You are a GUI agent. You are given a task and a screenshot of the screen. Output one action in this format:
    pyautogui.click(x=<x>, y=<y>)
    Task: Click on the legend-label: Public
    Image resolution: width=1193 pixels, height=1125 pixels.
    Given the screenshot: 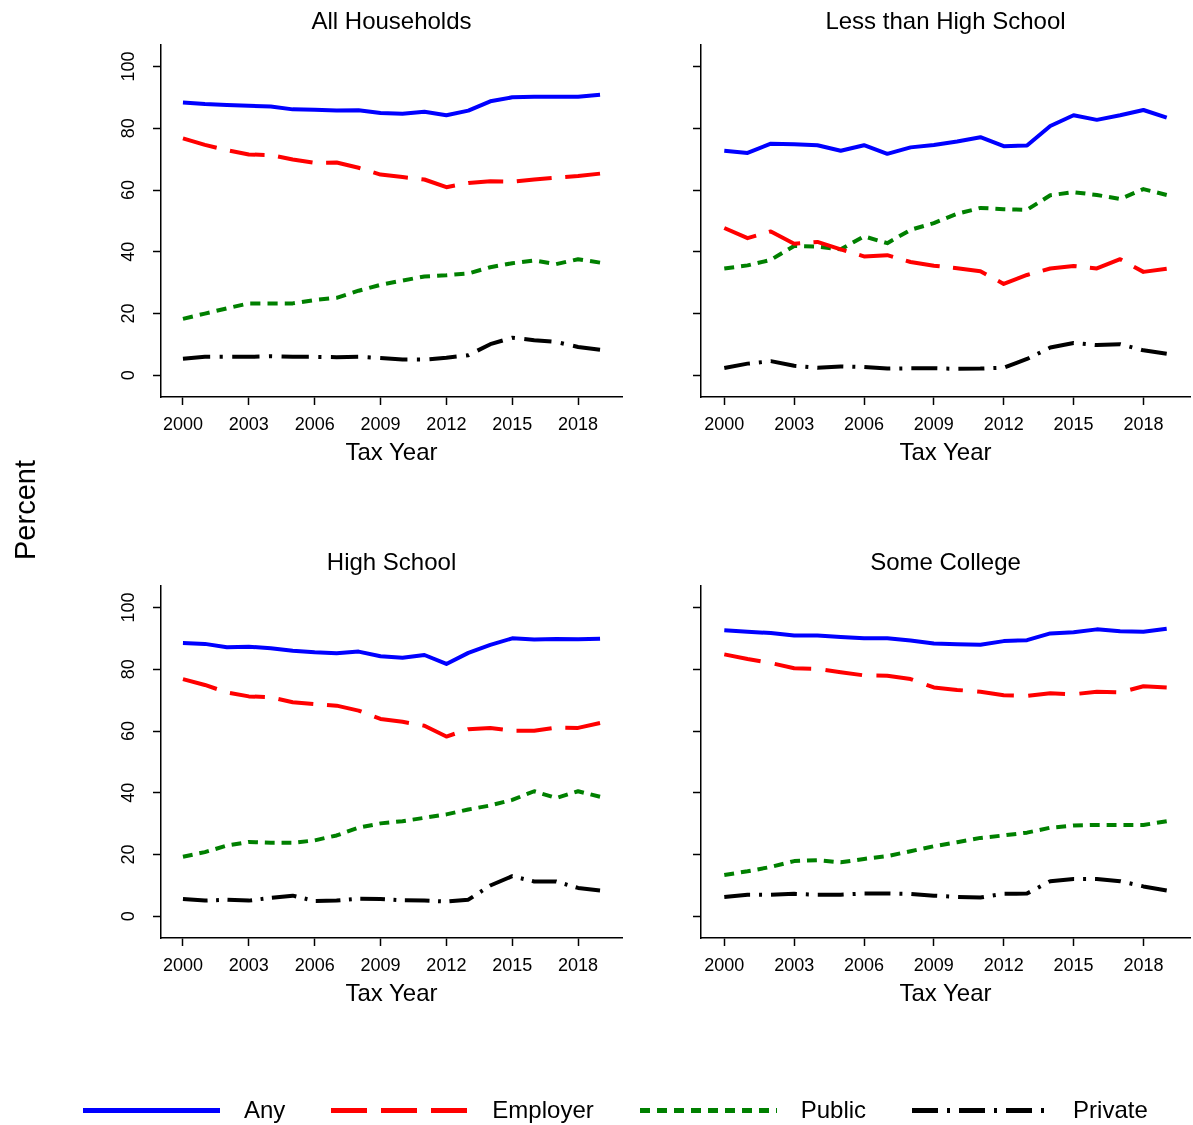 What is the action you would take?
    pyautogui.click(x=833, y=1109)
    